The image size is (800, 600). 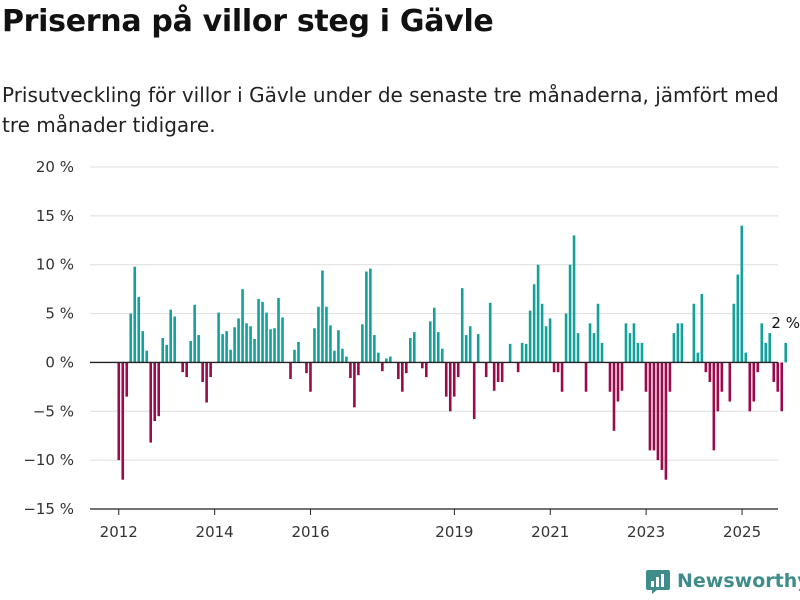 What do you see at coordinates (48, 460) in the screenshot?
I see `y-tick-label: −10 %` at bounding box center [48, 460].